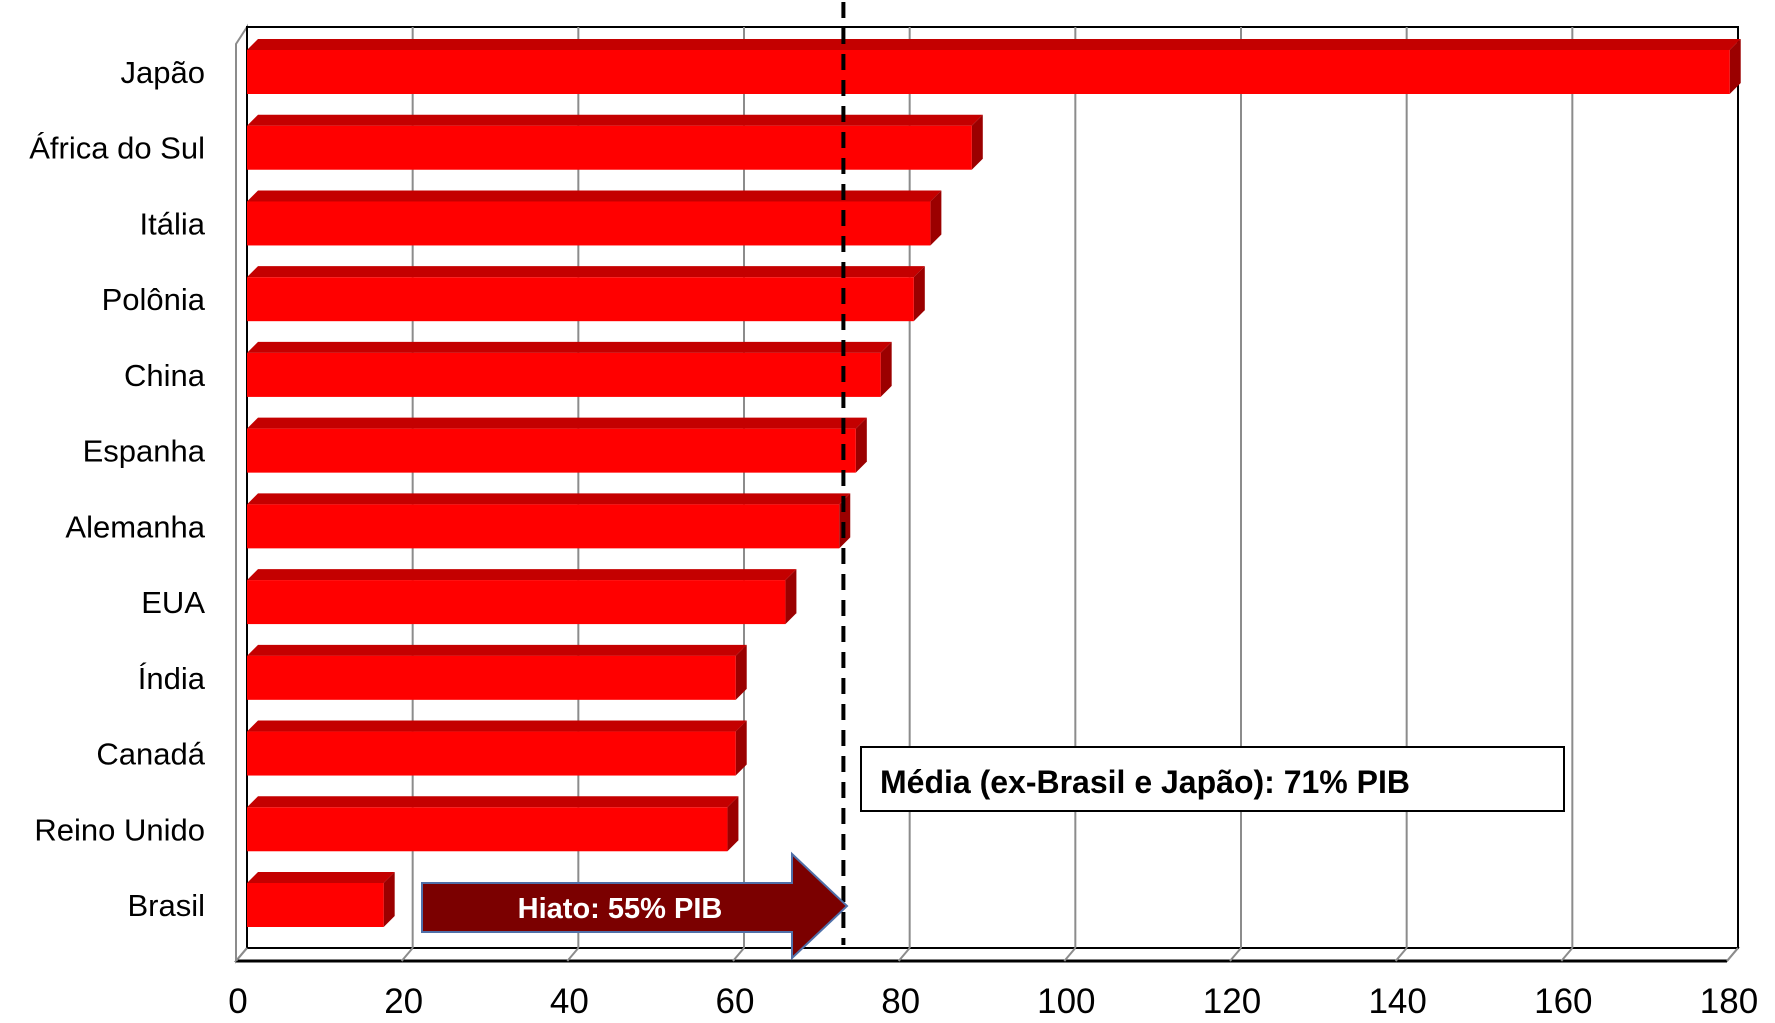 This screenshot has width=1775, height=1023. I want to click on x-tick-label: 160, so click(1563, 1001).